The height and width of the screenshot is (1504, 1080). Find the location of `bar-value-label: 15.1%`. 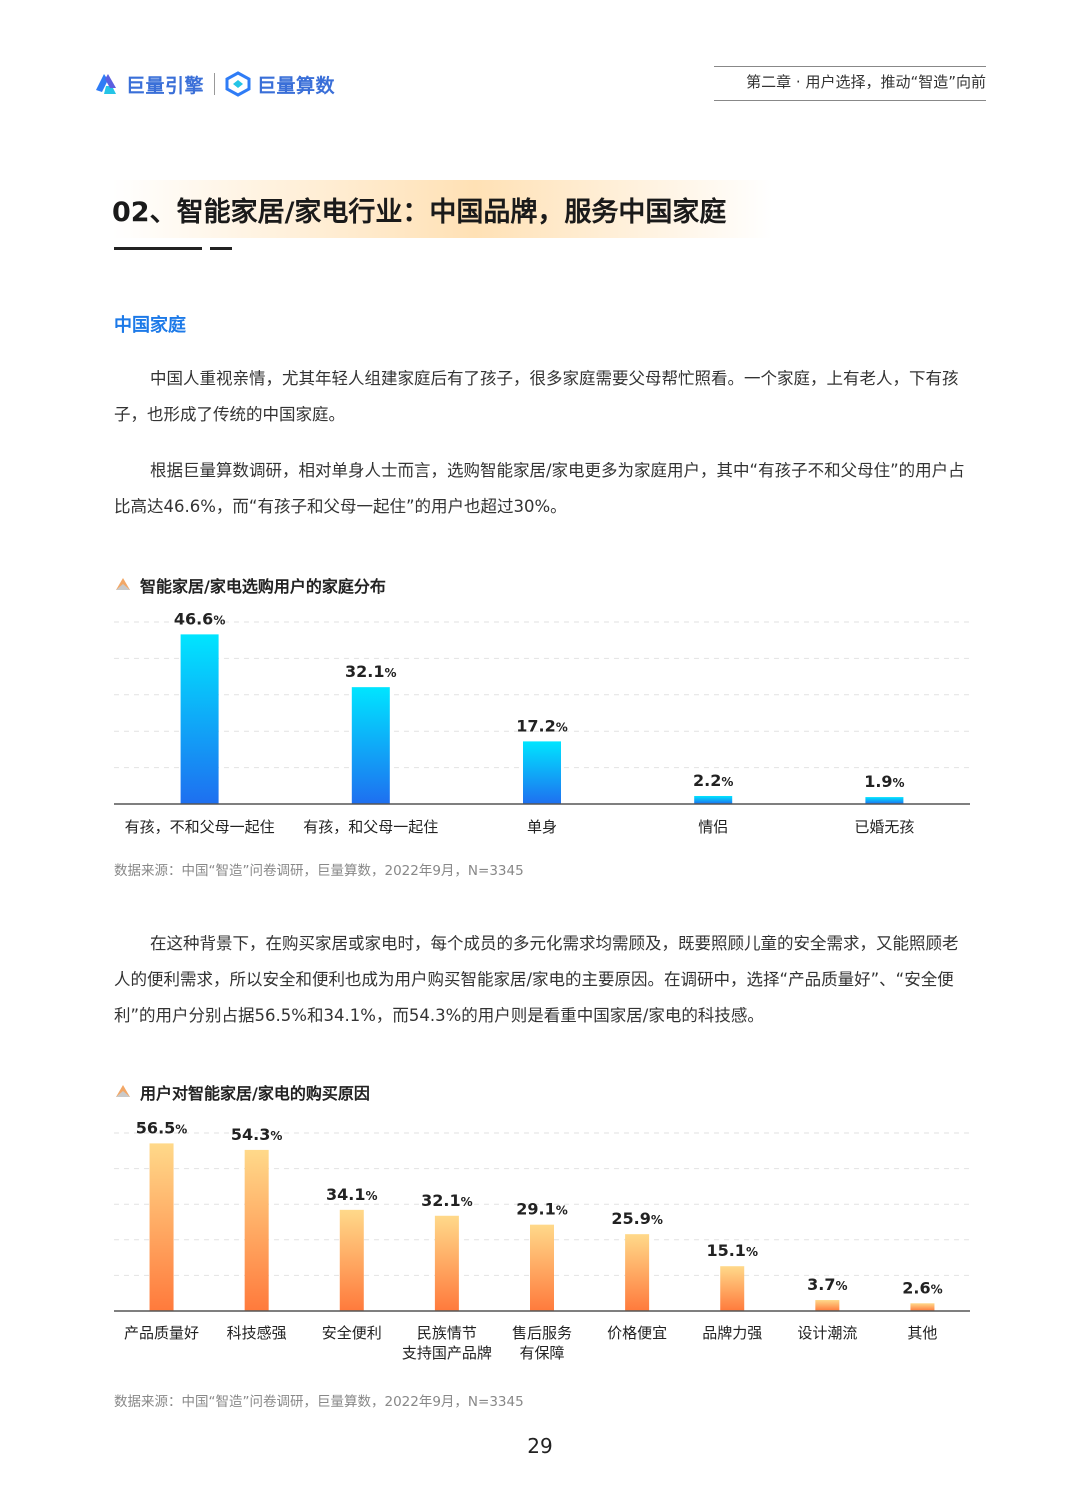

bar-value-label: 15.1% is located at coordinates (732, 1250).